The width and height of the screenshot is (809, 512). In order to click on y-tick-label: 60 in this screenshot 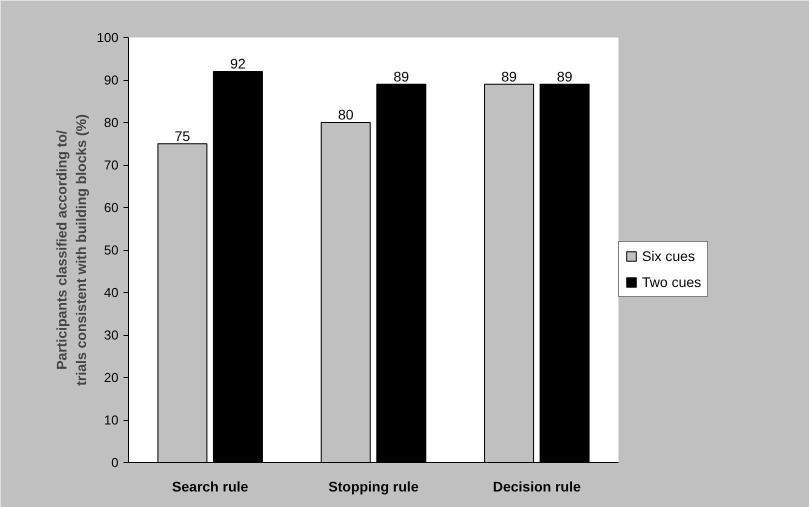, I will do `click(111, 207)`.